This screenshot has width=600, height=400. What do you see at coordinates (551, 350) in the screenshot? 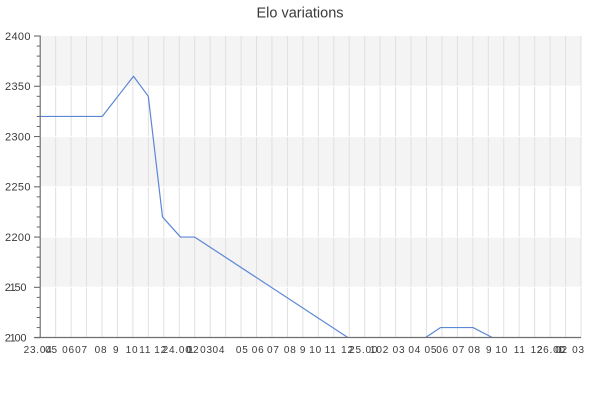
I see `svg-text: 26.00` at bounding box center [551, 350].